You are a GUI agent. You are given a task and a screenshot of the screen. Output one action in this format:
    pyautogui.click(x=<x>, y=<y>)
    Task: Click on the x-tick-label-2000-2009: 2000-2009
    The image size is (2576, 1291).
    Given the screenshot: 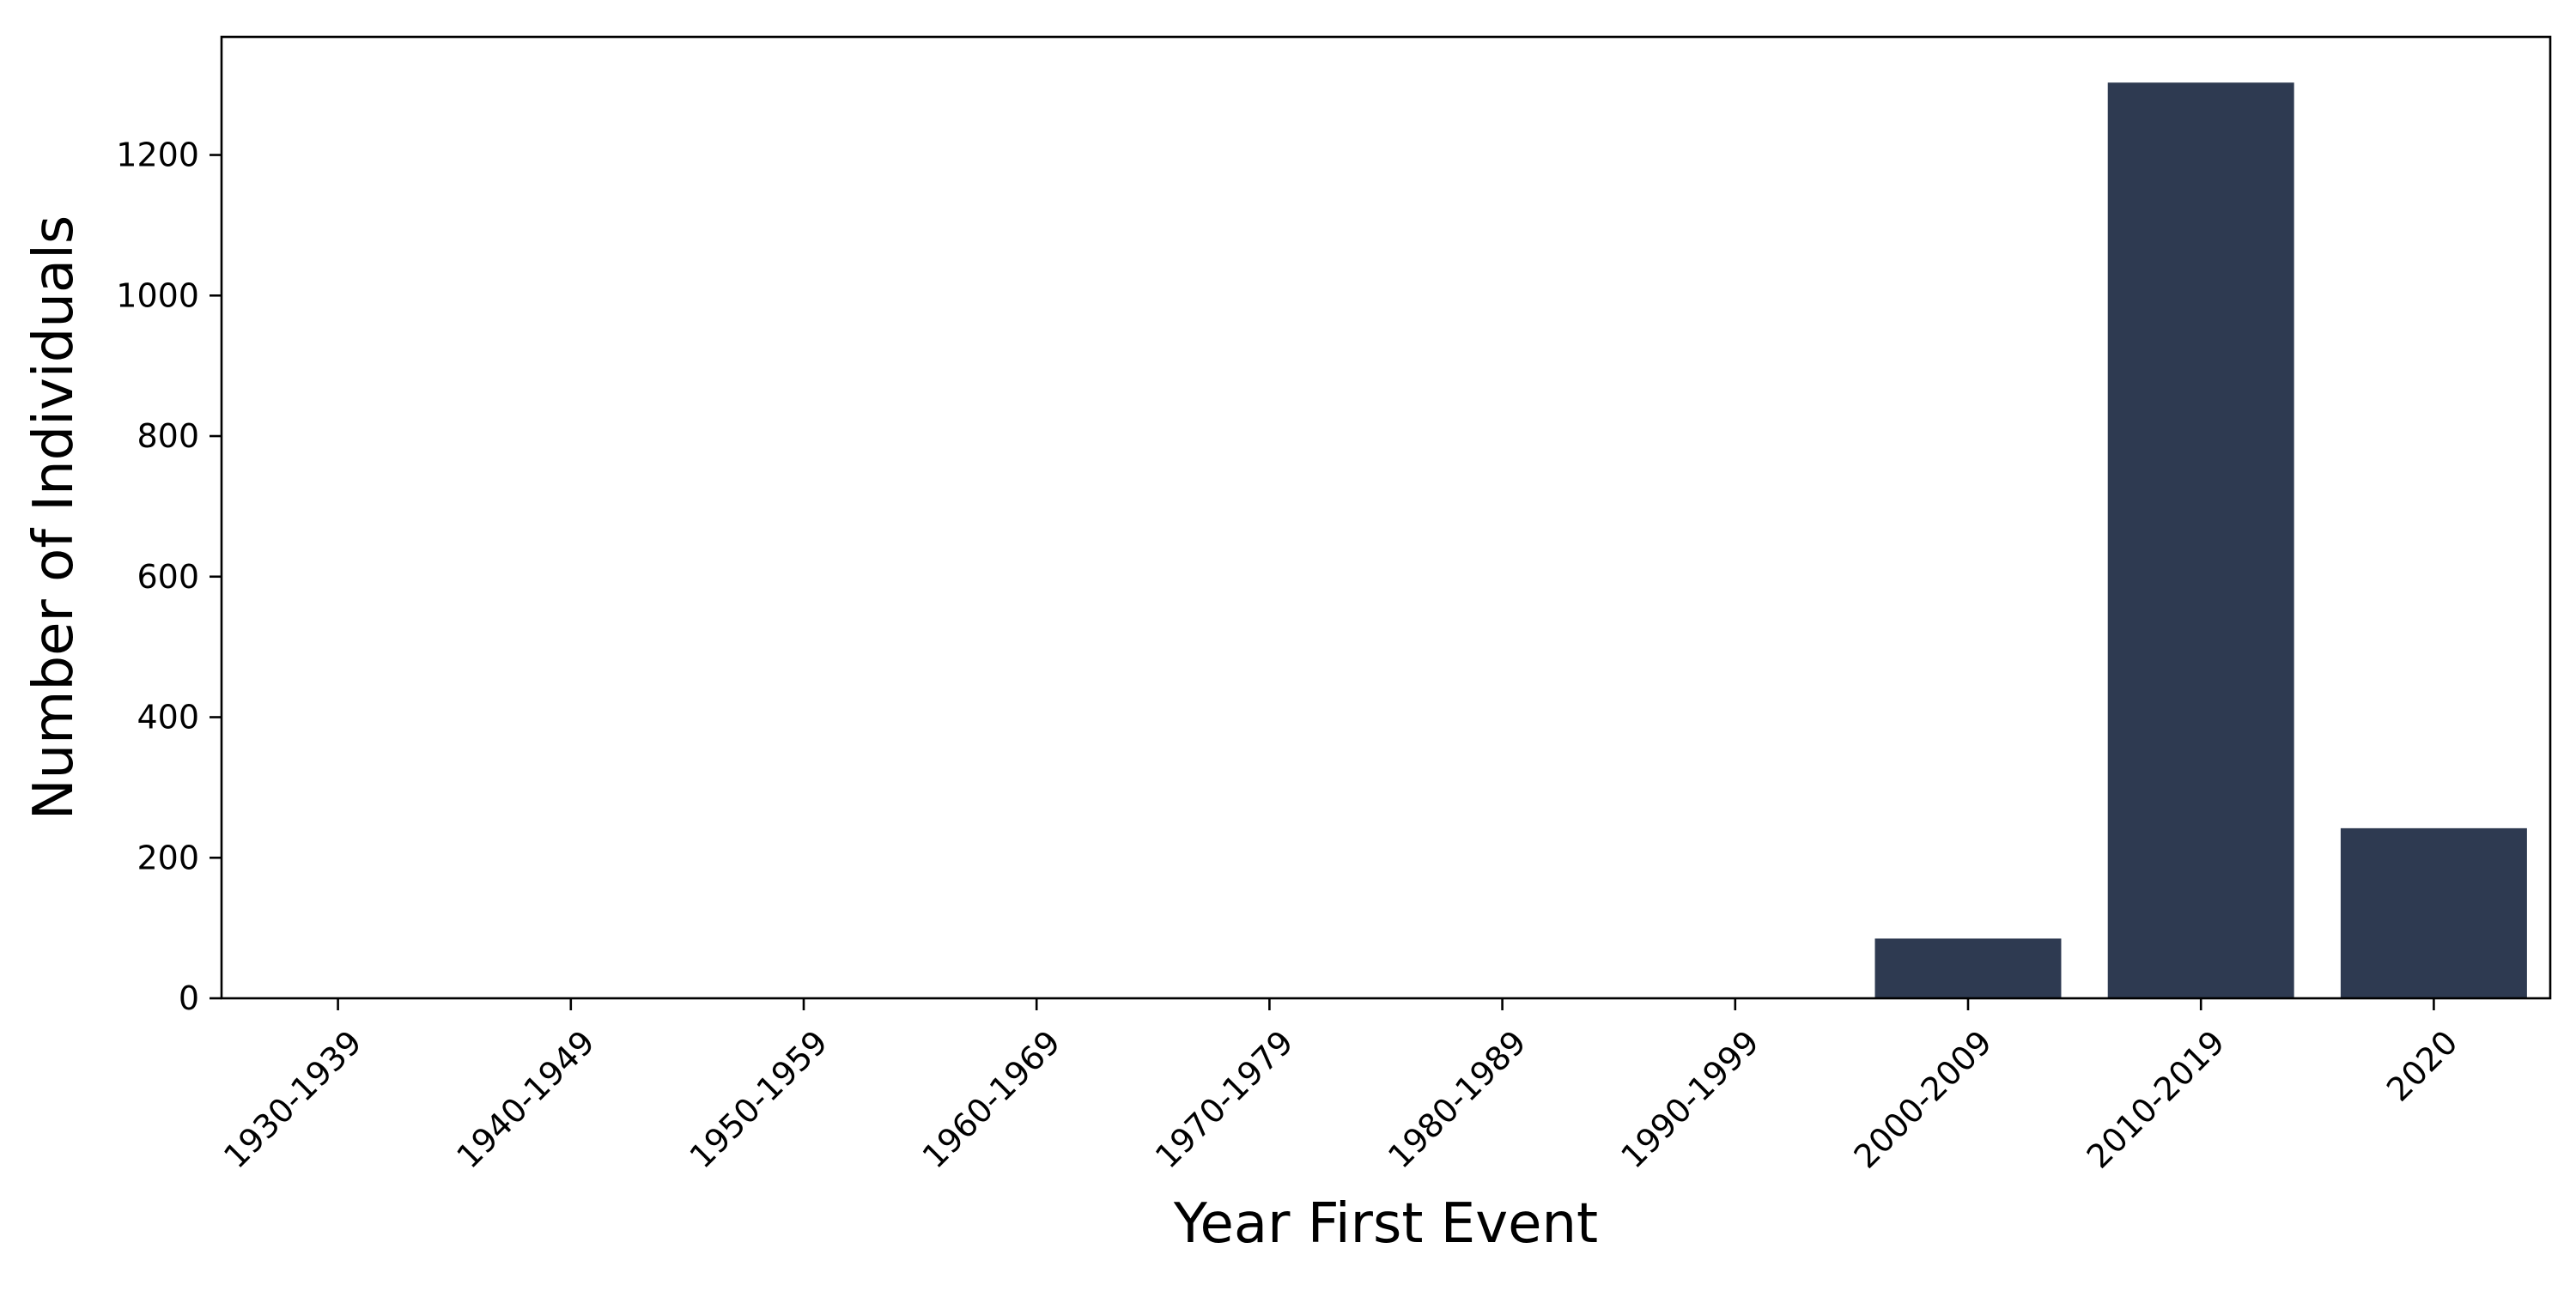 What is the action you would take?
    pyautogui.click(x=1923, y=1099)
    